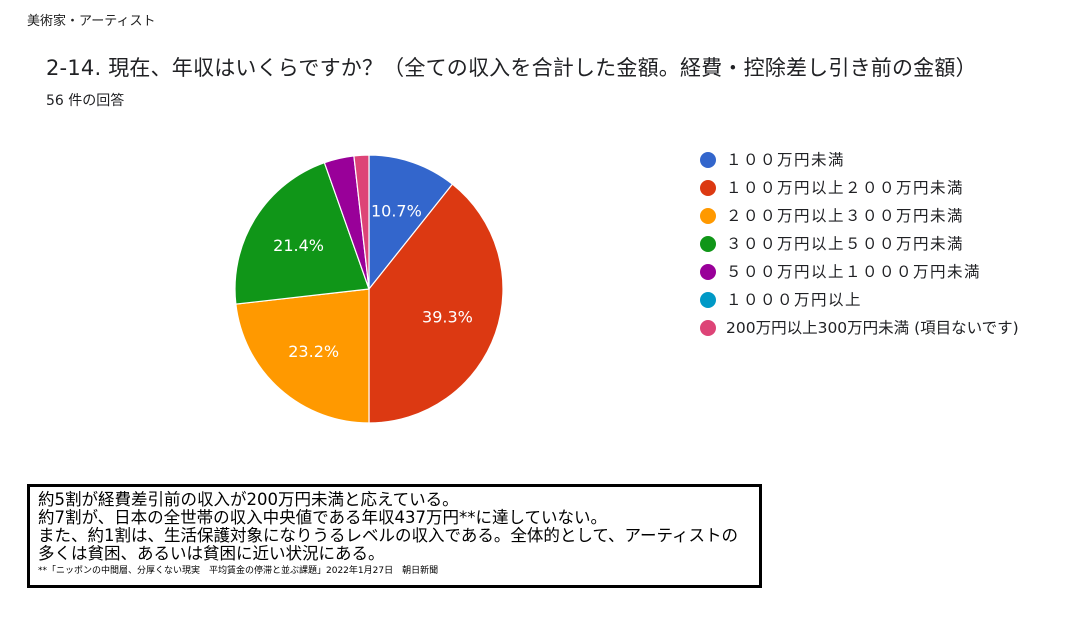  I want to click on legend-item-100-200: １００万円以上２００万円未満, so click(870, 188).